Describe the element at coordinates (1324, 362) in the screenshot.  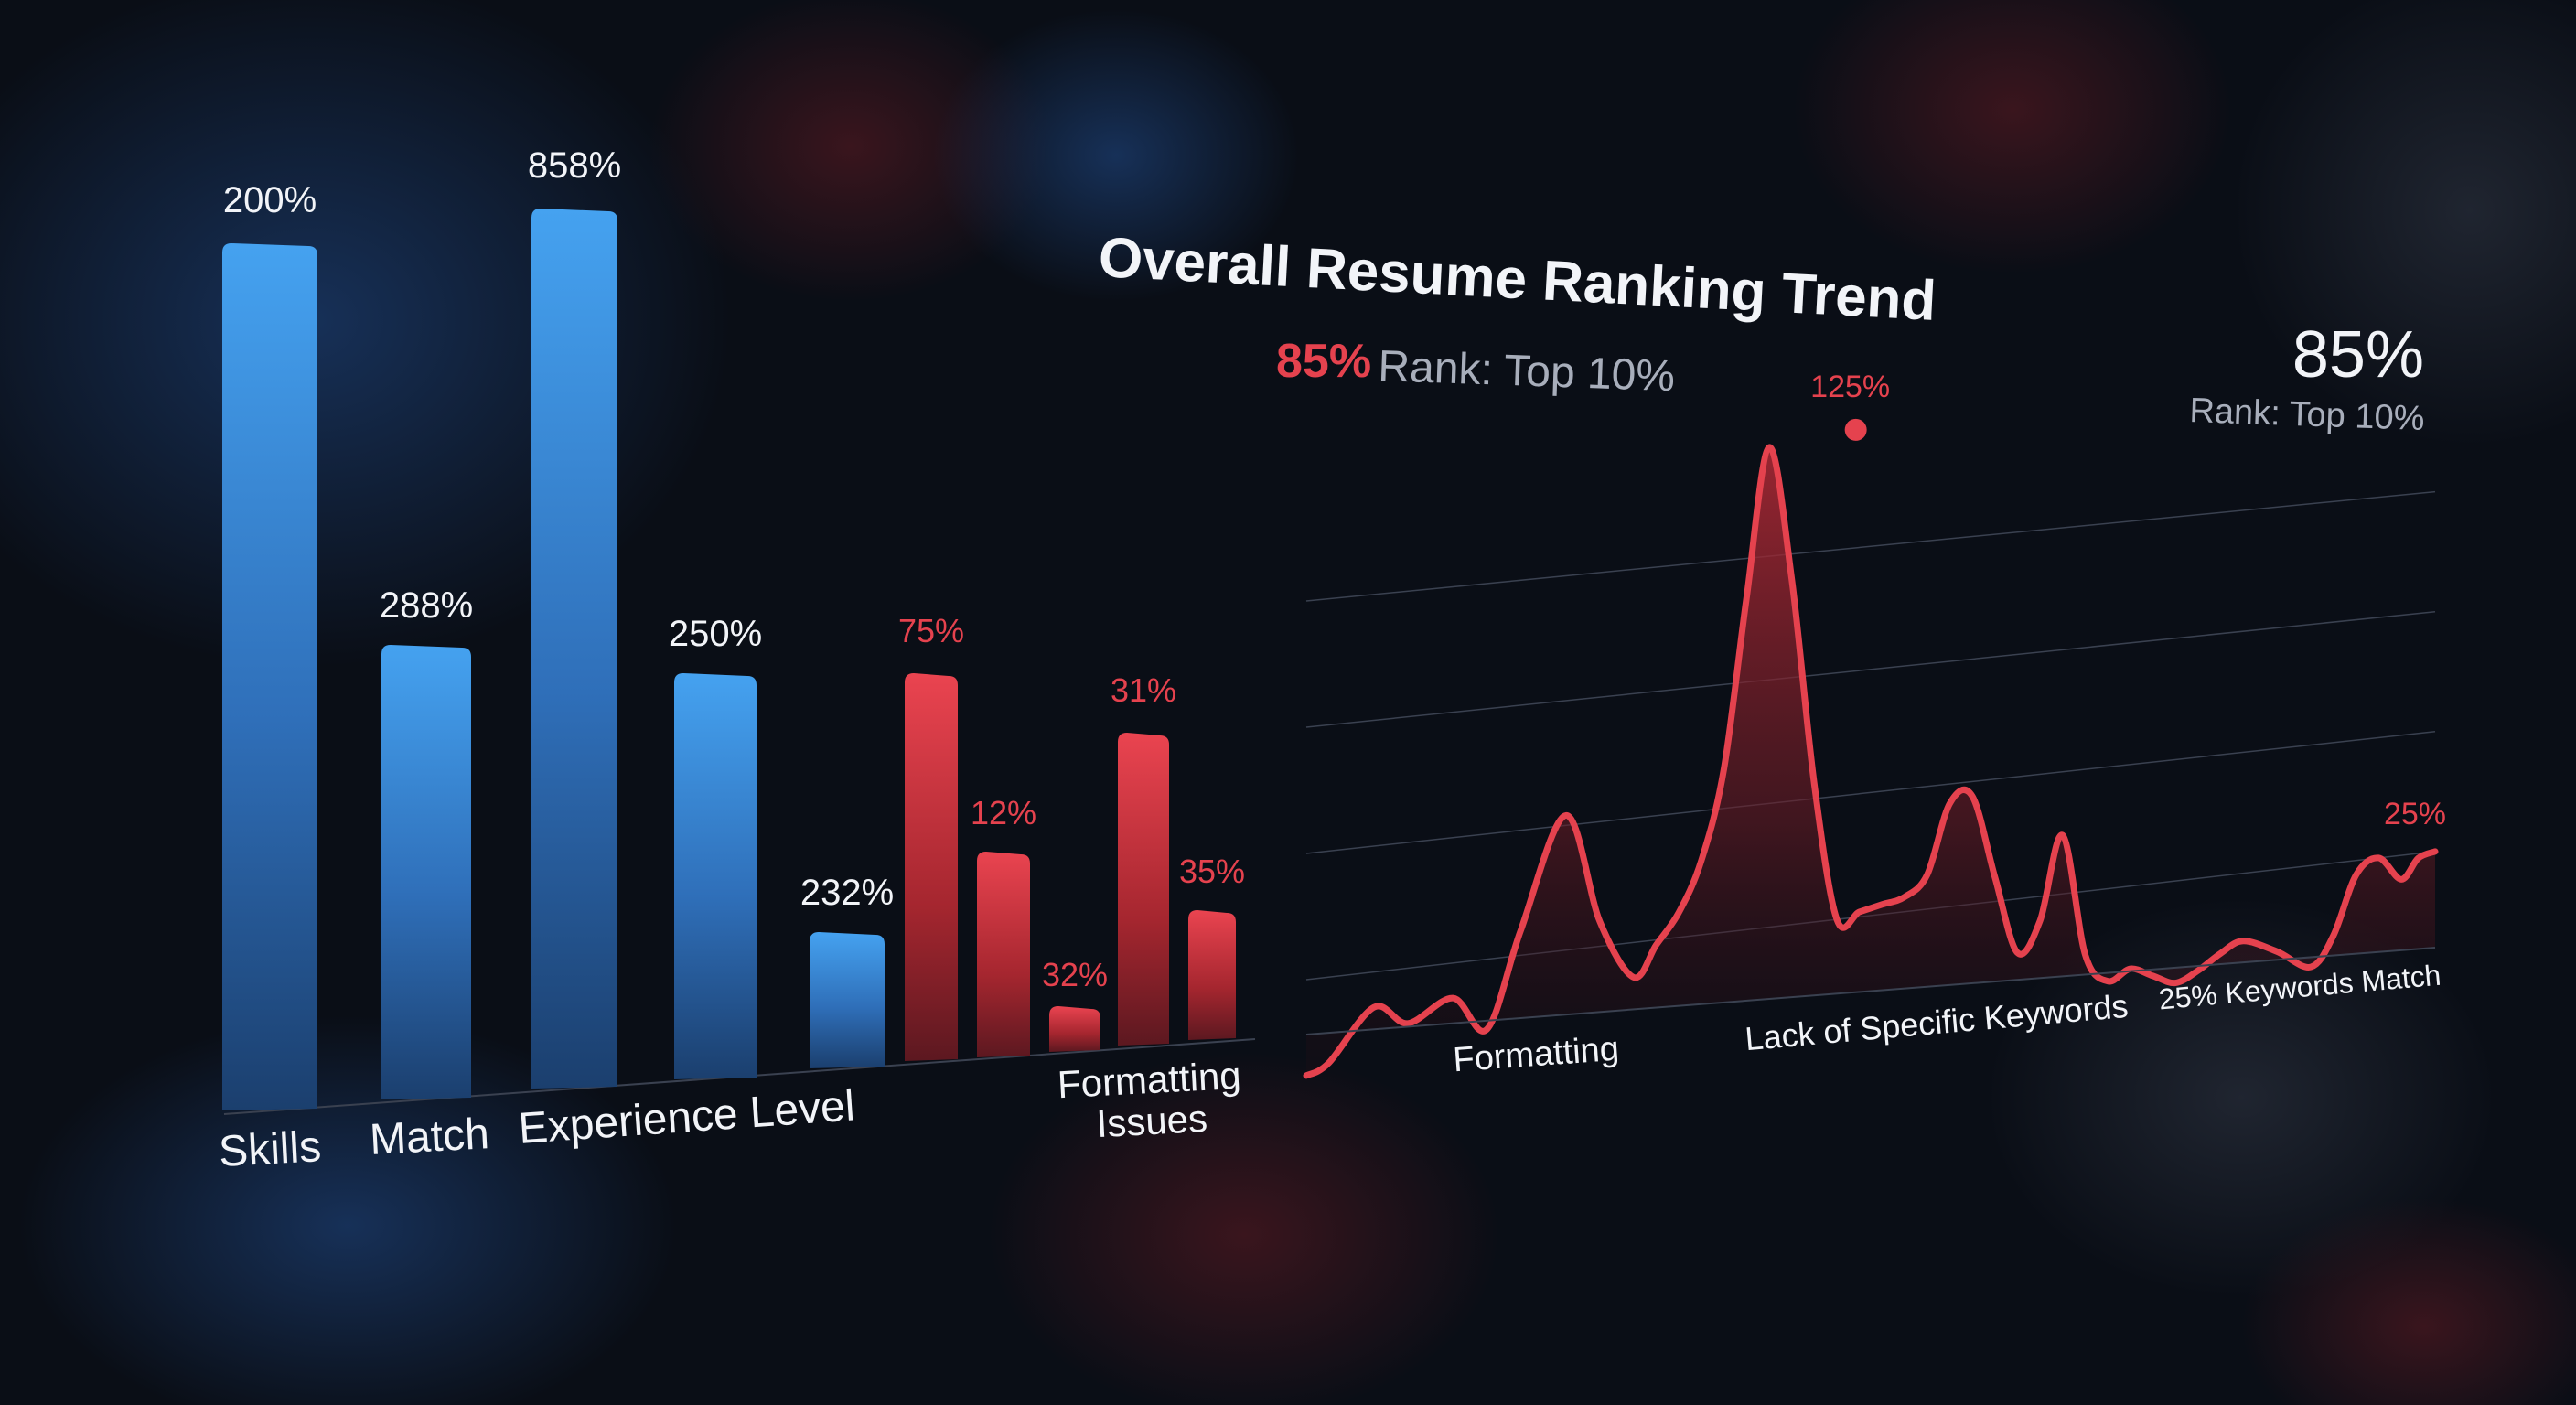
I see `score-value: 85%` at that location.